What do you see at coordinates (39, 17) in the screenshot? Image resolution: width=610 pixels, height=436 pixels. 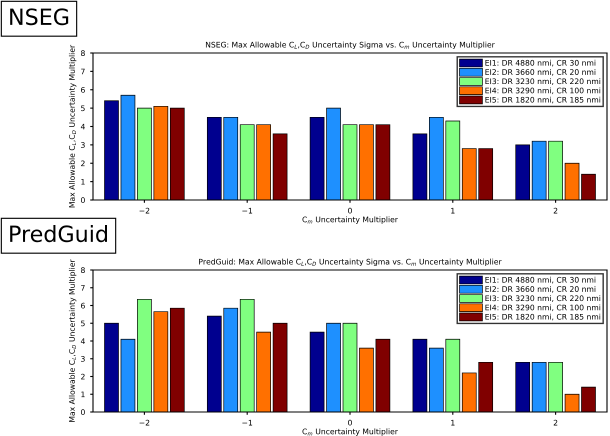 I see `text: NSEG` at bounding box center [39, 17].